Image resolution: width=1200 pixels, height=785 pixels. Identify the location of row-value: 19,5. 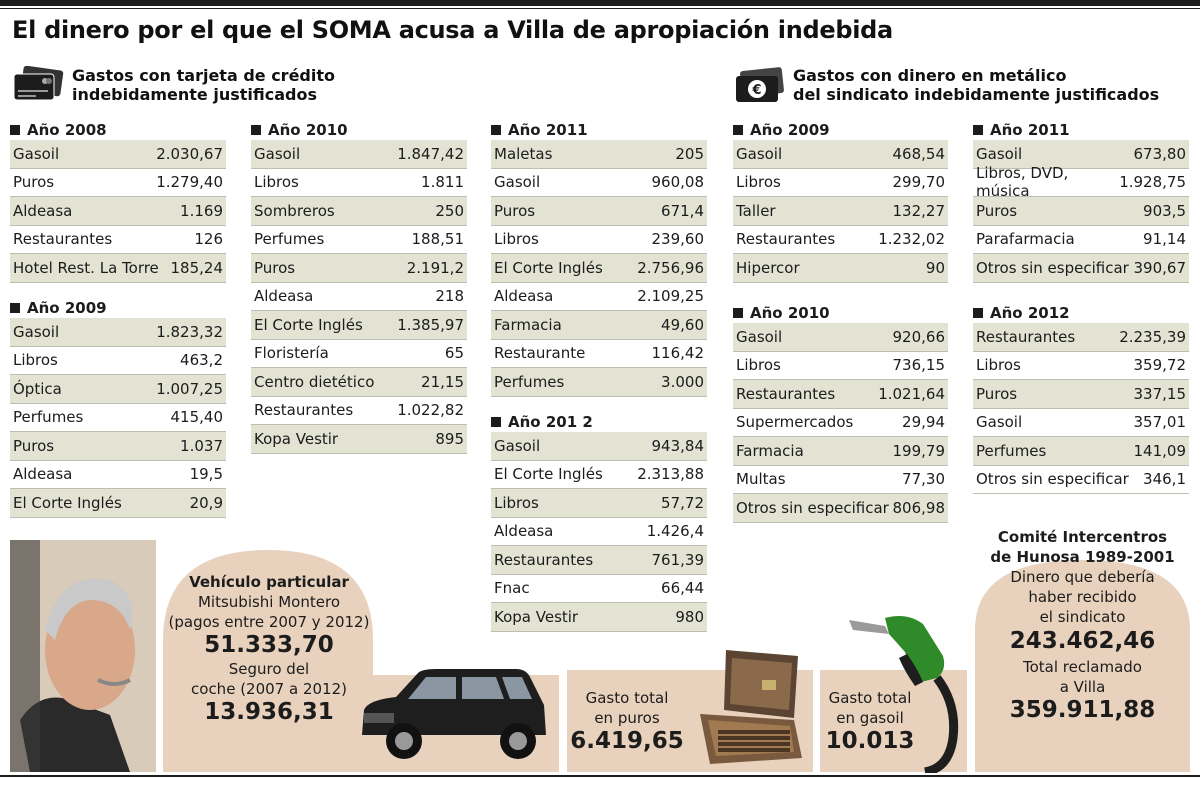
(206, 474).